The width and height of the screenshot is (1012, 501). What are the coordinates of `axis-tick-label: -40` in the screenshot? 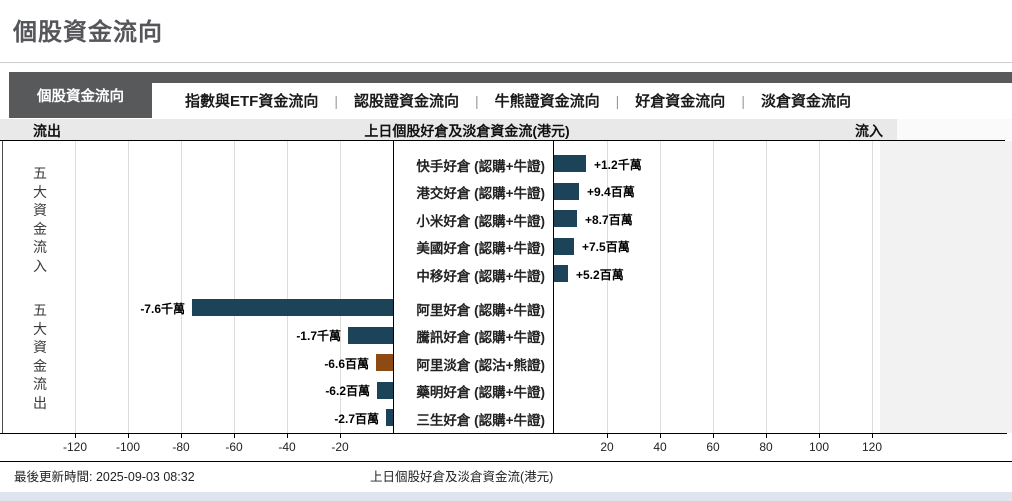 It's located at (287, 447).